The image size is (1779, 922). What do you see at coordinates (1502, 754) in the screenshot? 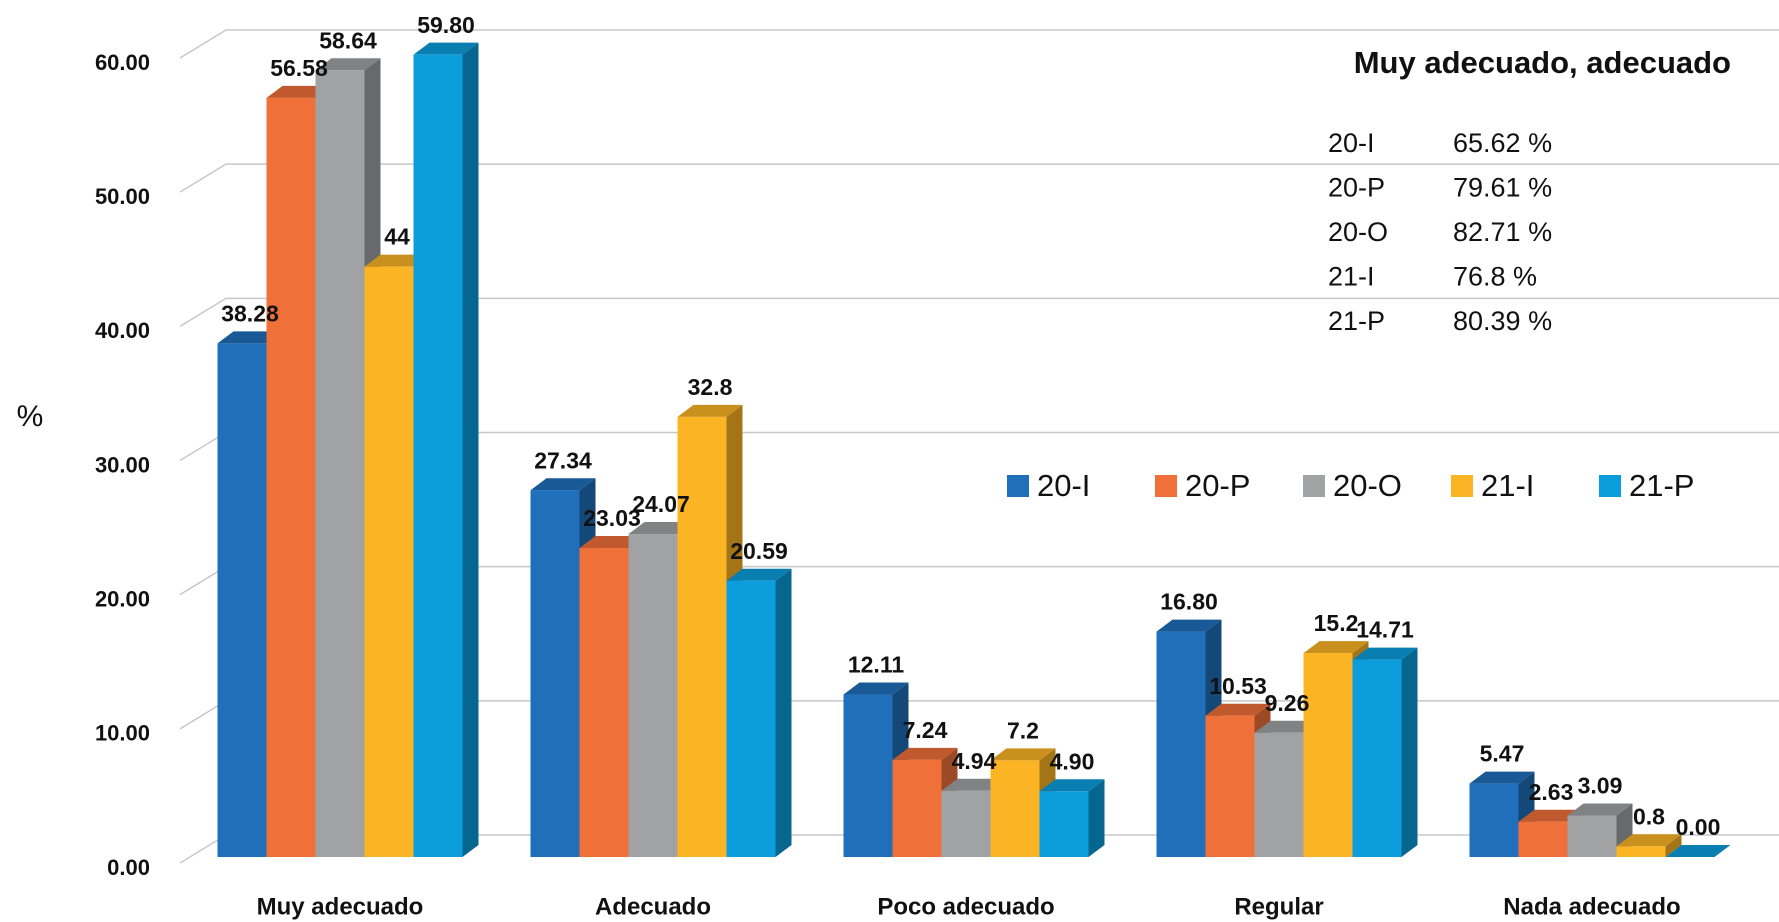
I see `data-label: 5.47` at bounding box center [1502, 754].